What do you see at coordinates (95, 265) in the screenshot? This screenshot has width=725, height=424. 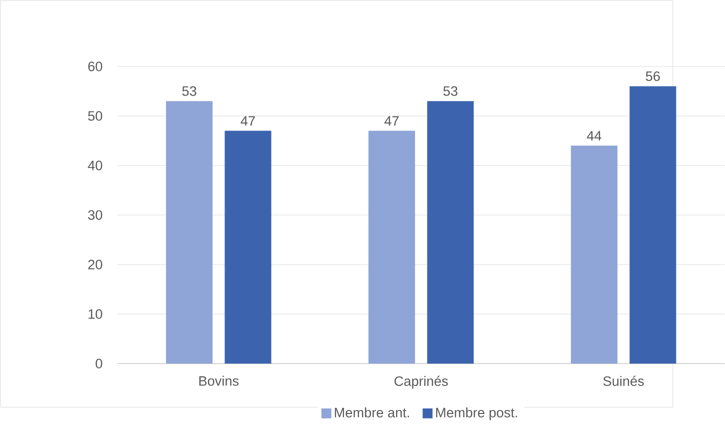 I see `y-tick-label: 20` at bounding box center [95, 265].